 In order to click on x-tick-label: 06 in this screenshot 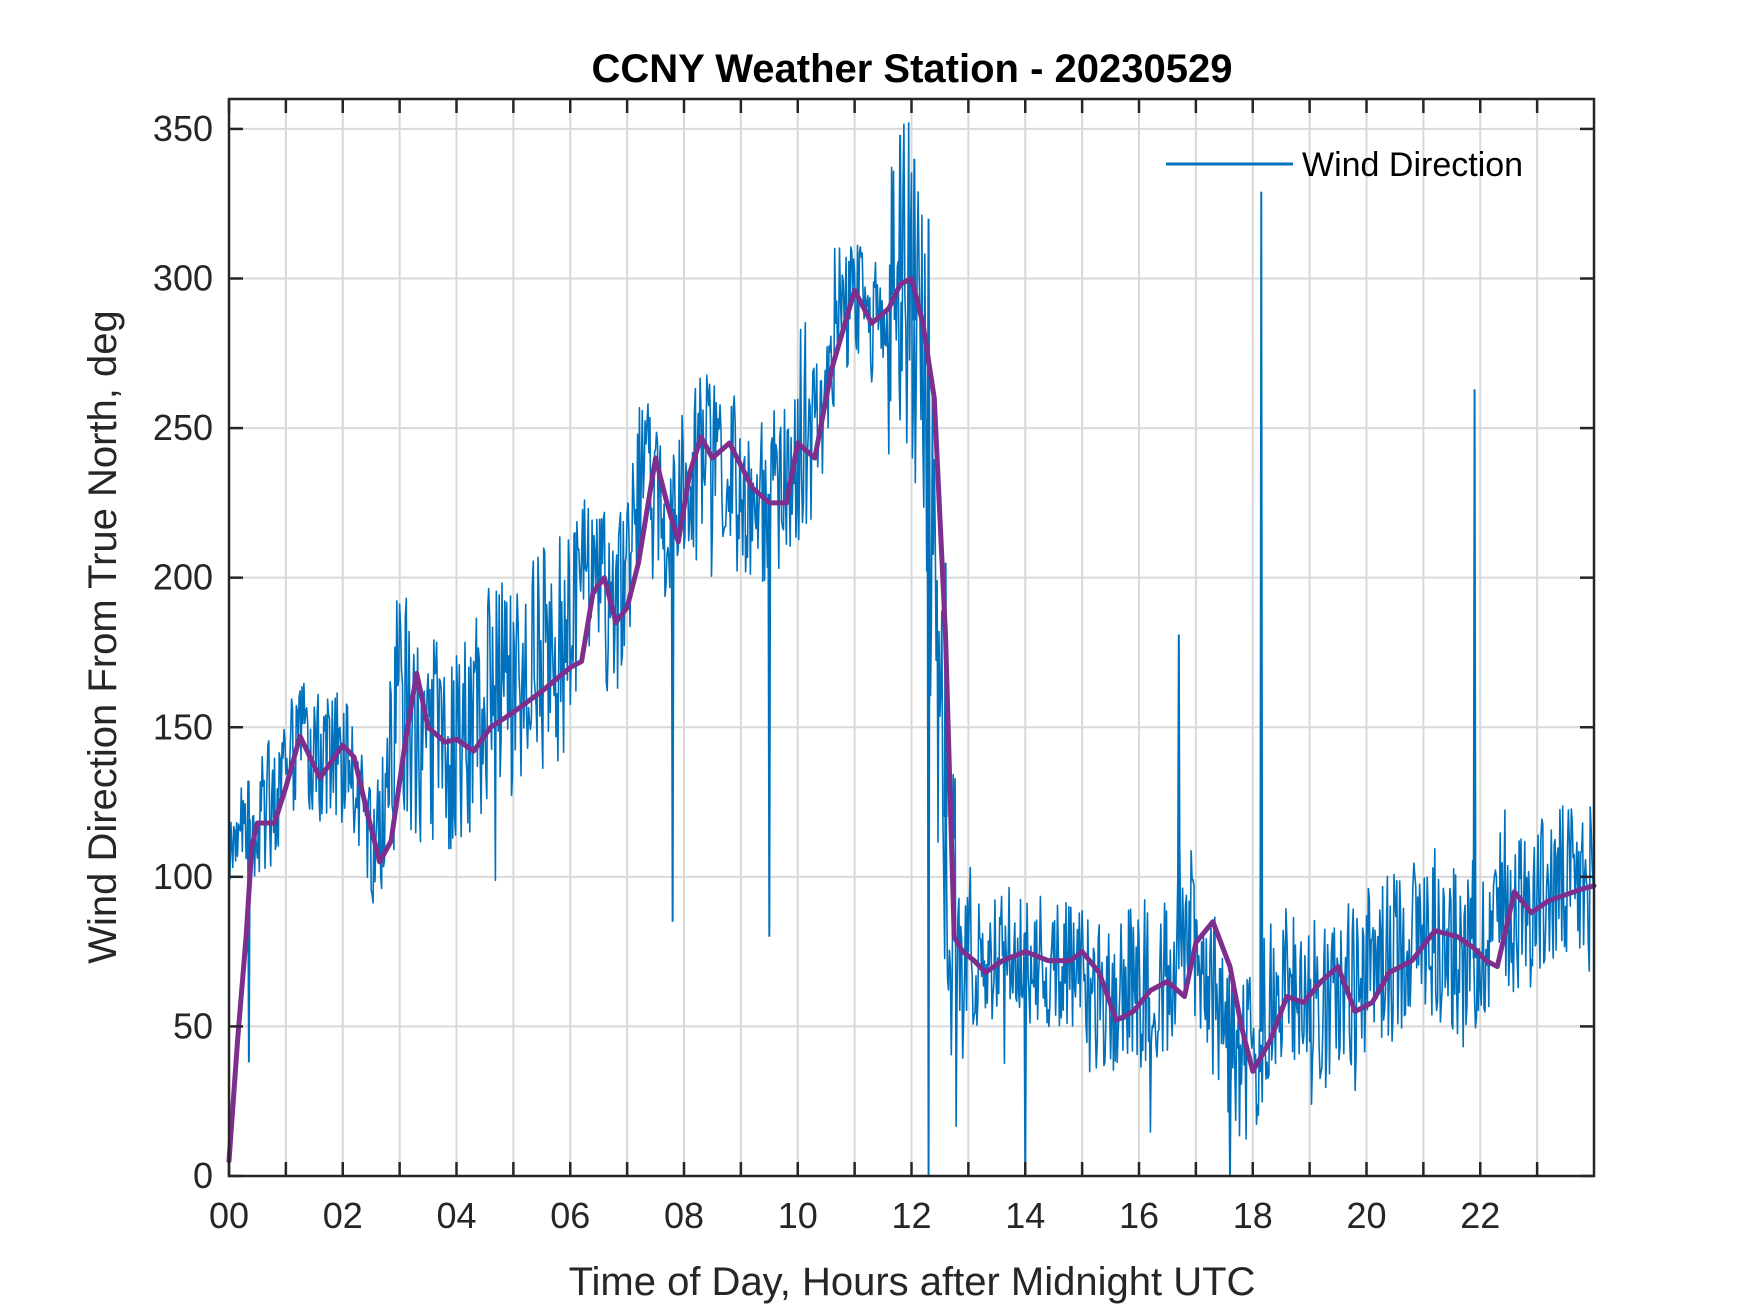, I will do `click(570, 1215)`.